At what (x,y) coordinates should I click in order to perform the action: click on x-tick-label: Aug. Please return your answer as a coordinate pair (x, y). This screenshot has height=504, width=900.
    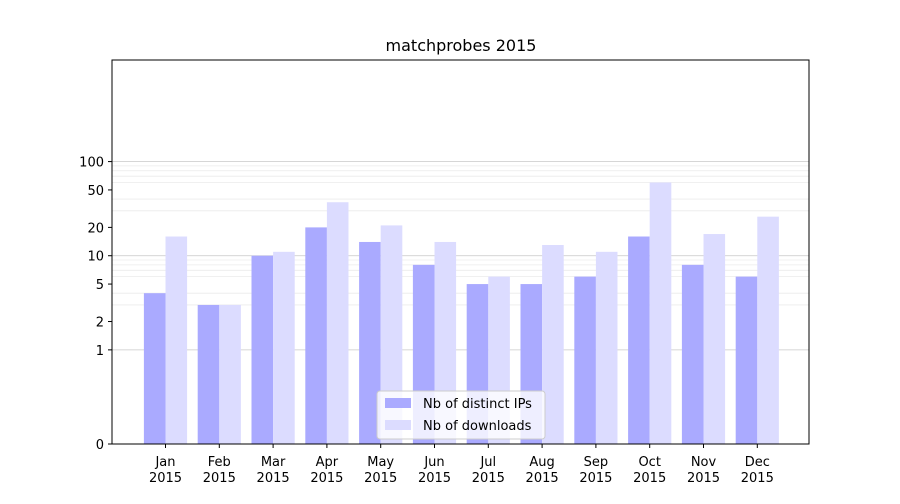
    Looking at the image, I should click on (541, 462).